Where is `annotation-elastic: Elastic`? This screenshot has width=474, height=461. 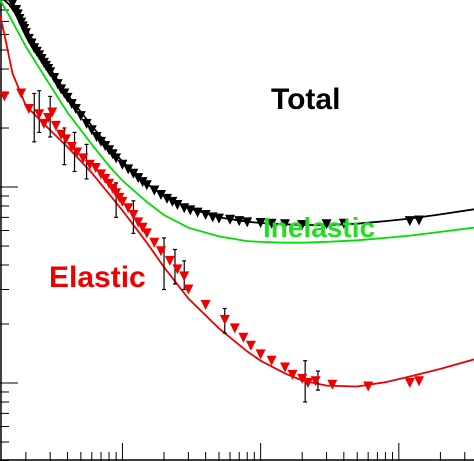
annotation-elastic: Elastic is located at coordinates (97, 277).